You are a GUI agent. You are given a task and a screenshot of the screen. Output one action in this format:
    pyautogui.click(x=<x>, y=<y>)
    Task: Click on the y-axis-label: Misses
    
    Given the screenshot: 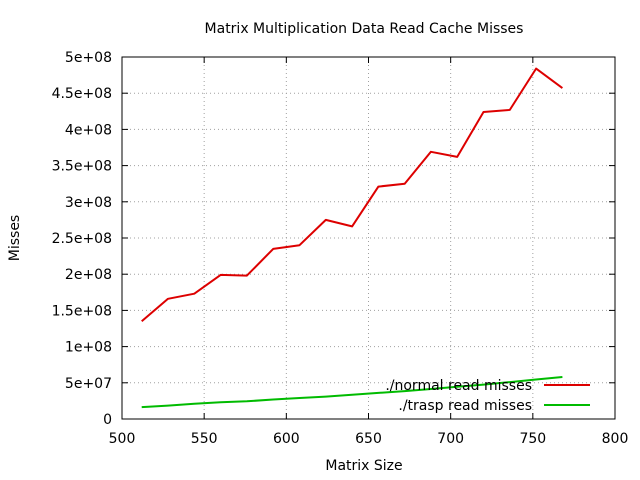 What is the action you would take?
    pyautogui.click(x=15, y=238)
    